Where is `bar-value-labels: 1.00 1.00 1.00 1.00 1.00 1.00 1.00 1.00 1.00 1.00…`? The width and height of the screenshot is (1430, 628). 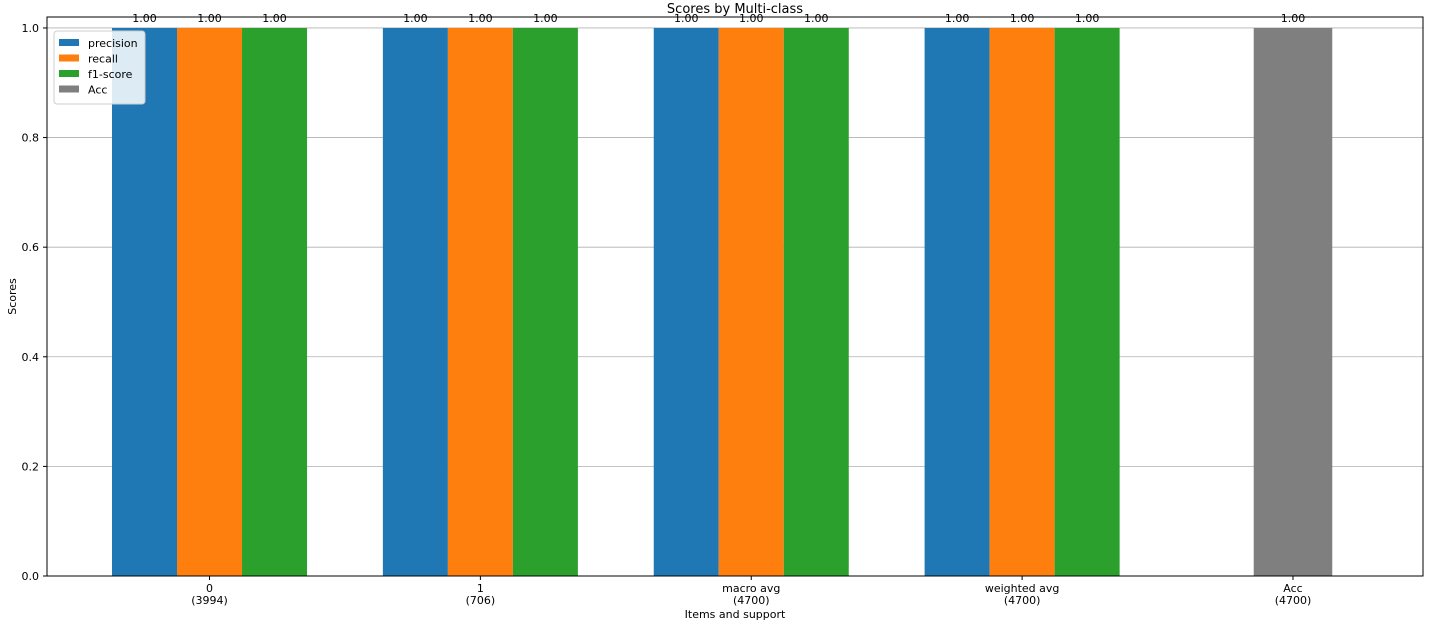
bar-value-labels: 1.00 1.00 1.00 1.00 1.00 1.00 1.00 1.00 1.00 1.00… is located at coordinates (718, 18).